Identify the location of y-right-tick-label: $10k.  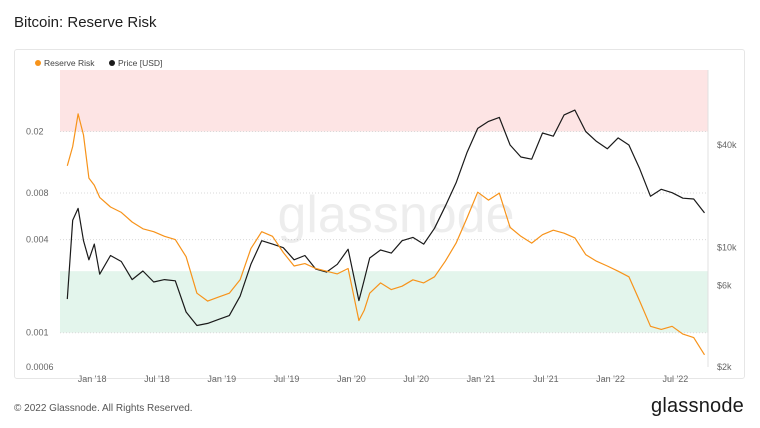
(727, 248).